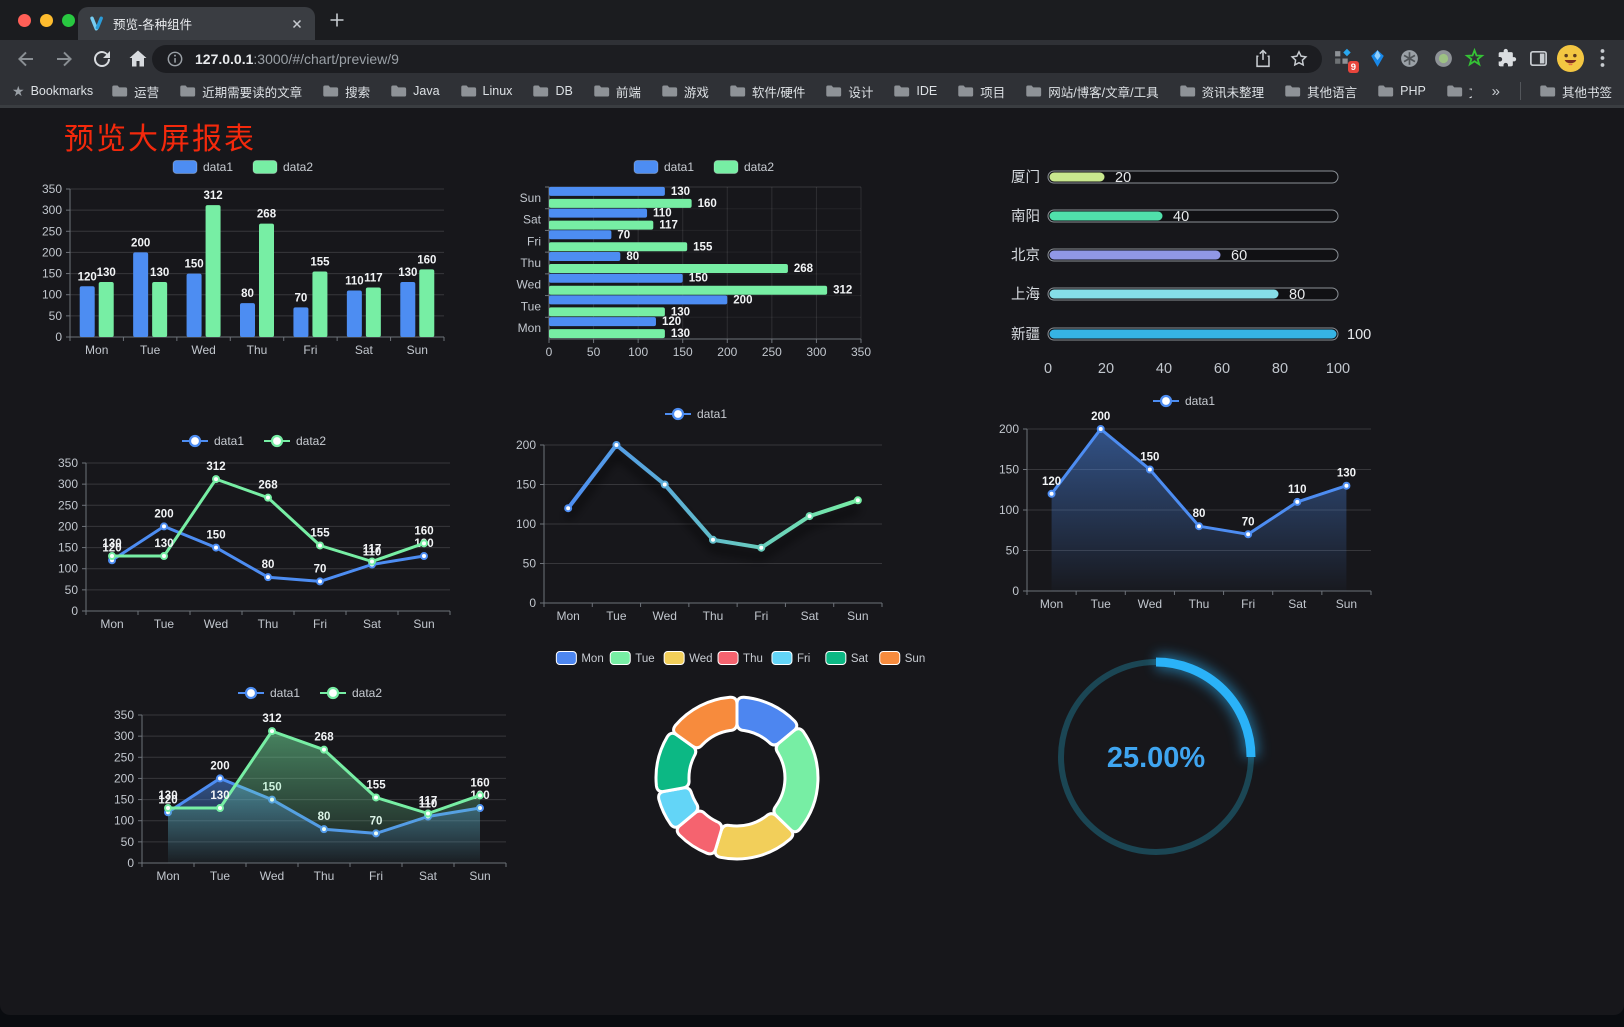 This screenshot has width=1624, height=1027. I want to click on svg-text: 80, so click(1297, 295).